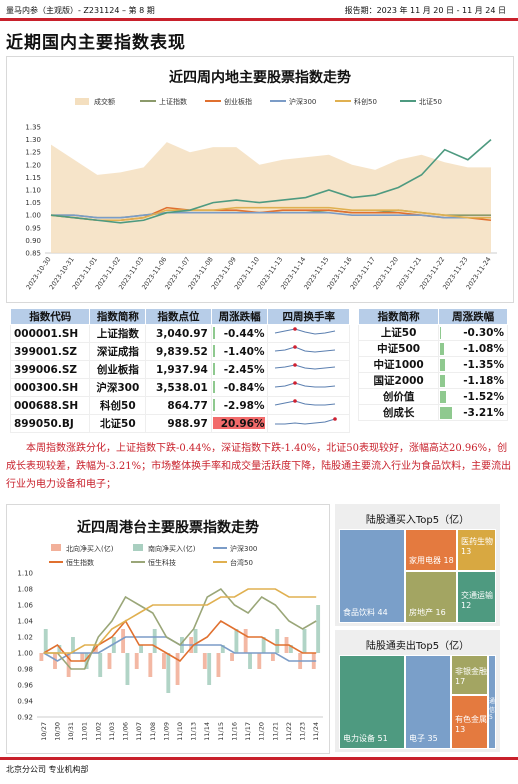 The image size is (518, 784). Describe the element at coordinates (44, 731) in the screenshot. I see `x-tick-label: 10/27` at that location.